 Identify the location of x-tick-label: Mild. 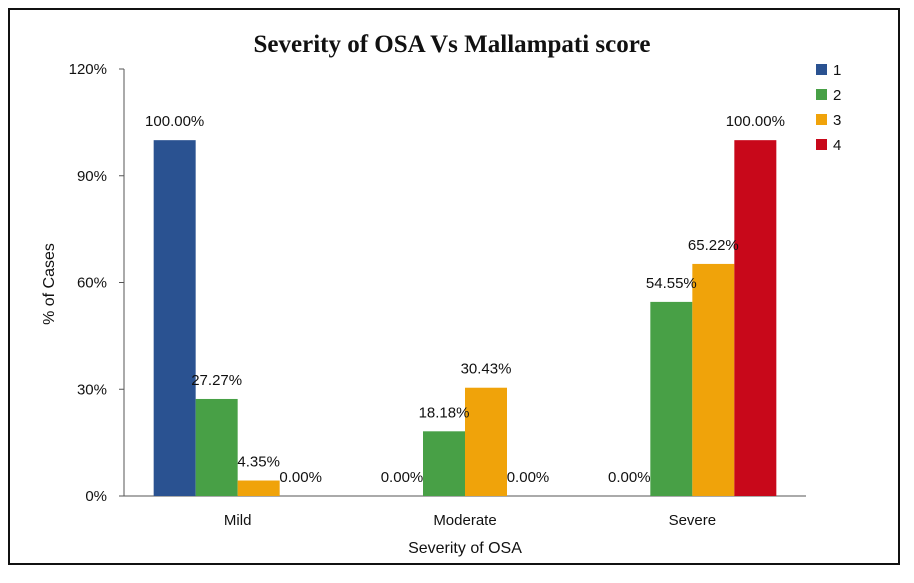
(238, 520).